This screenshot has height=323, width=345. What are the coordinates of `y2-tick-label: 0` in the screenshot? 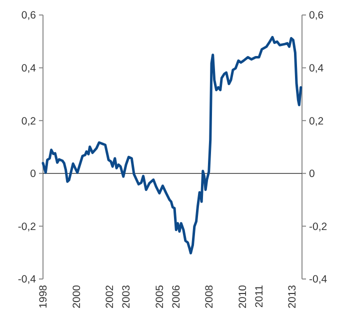 It's located at (312, 174).